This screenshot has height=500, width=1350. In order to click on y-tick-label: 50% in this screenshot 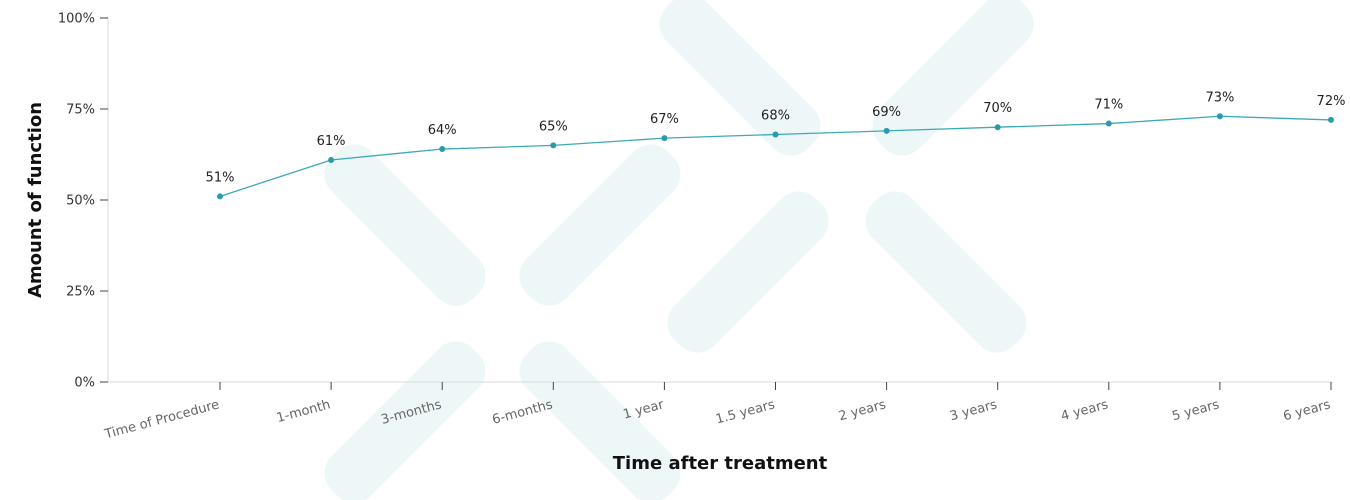, I will do `click(80, 201)`.